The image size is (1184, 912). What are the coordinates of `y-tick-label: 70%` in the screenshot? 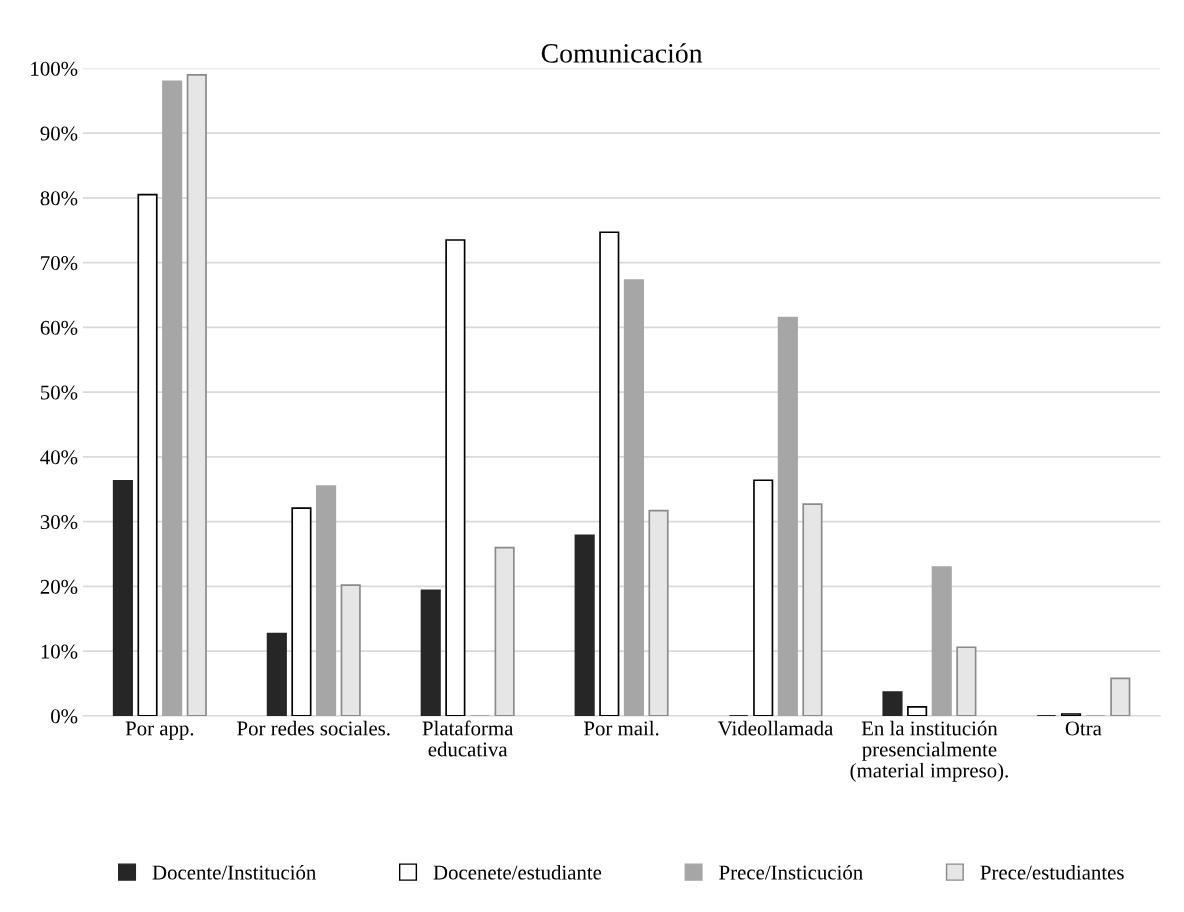 It's located at (59, 263).